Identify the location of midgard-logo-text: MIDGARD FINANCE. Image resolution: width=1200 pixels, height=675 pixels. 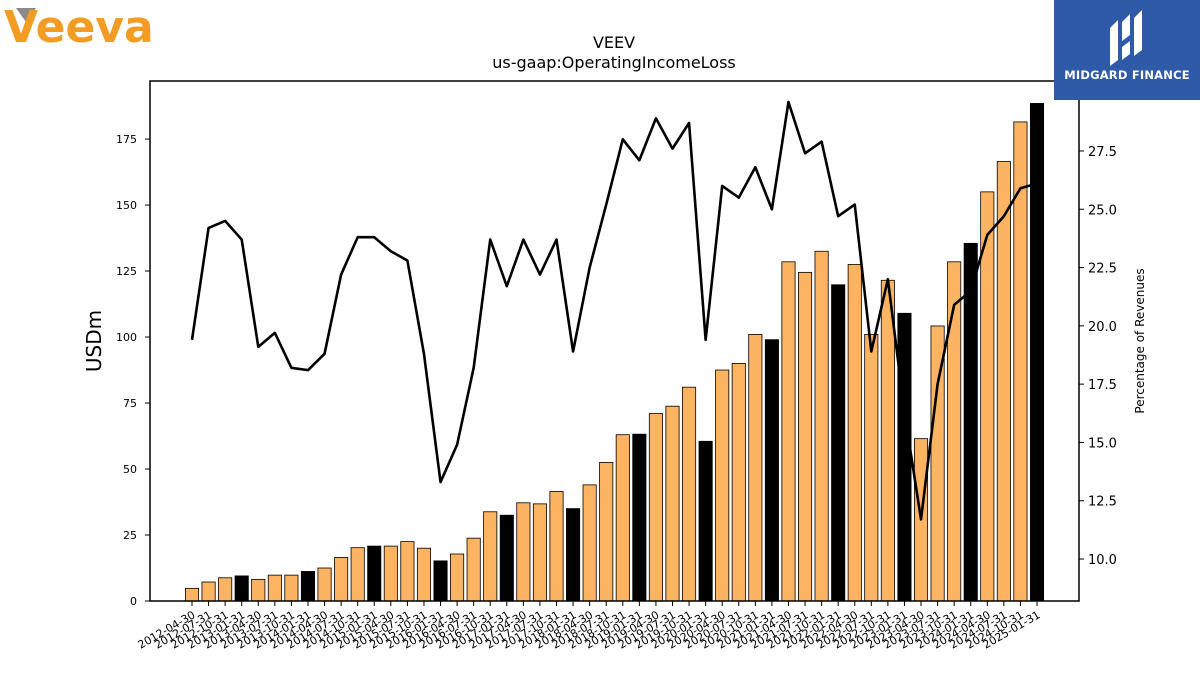
(1127, 75).